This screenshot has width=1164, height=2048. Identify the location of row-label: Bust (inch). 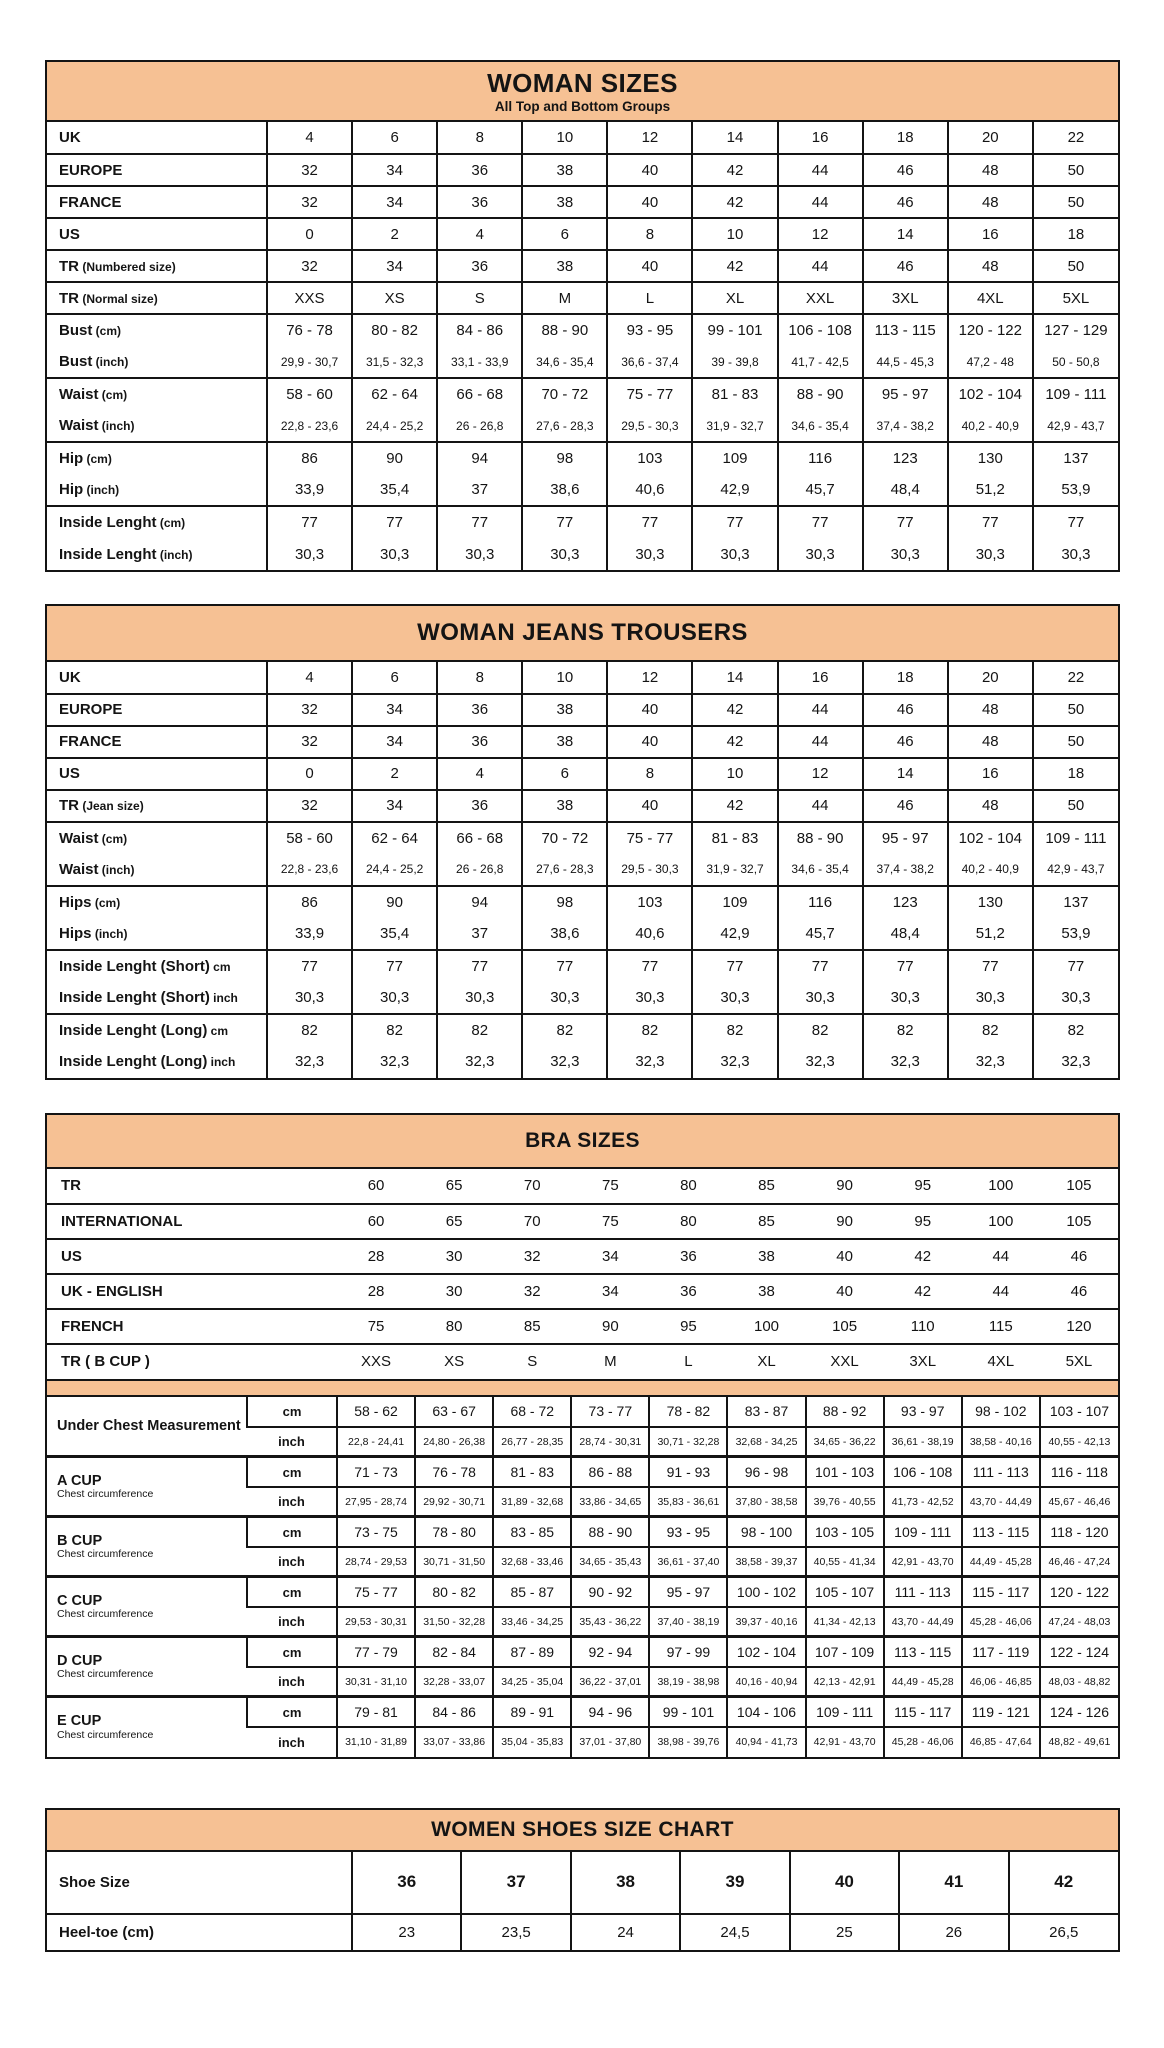
(94, 362).